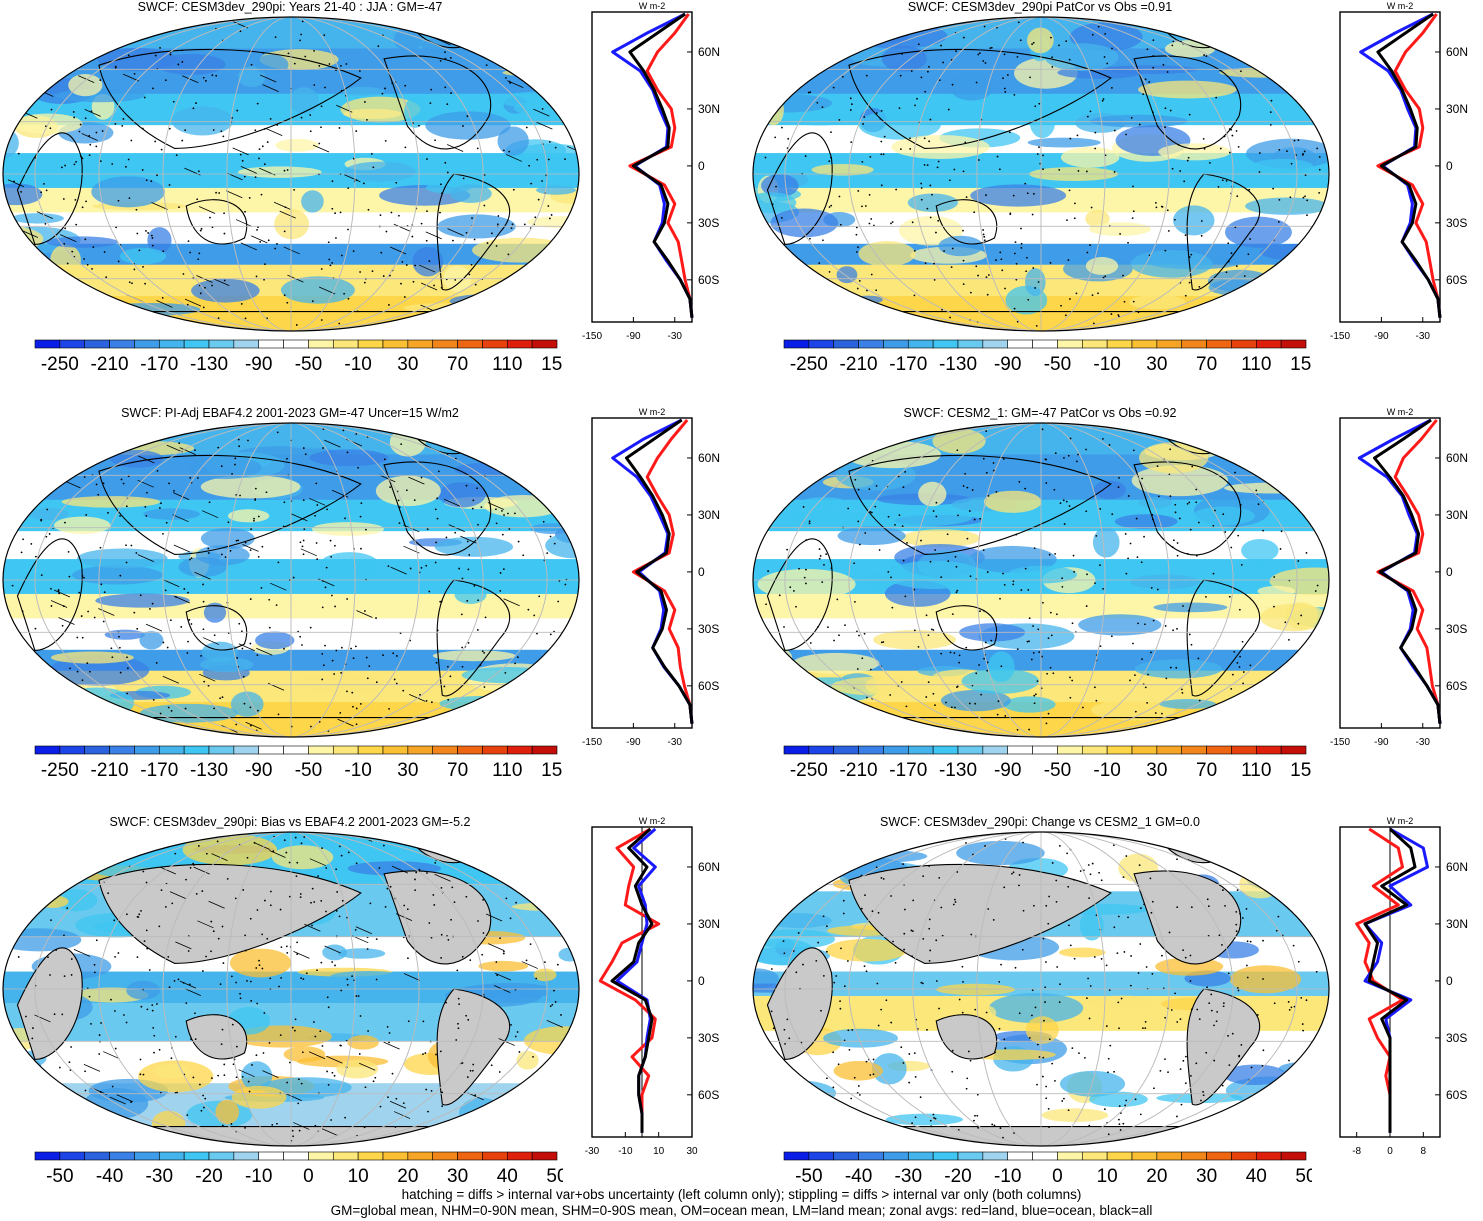 Image resolution: width=1483 pixels, height=1221 pixels. What do you see at coordinates (1047, 357) in the screenshot?
I see `colorbar: -250-210-170-130-90-50-103070110150` at bounding box center [1047, 357].